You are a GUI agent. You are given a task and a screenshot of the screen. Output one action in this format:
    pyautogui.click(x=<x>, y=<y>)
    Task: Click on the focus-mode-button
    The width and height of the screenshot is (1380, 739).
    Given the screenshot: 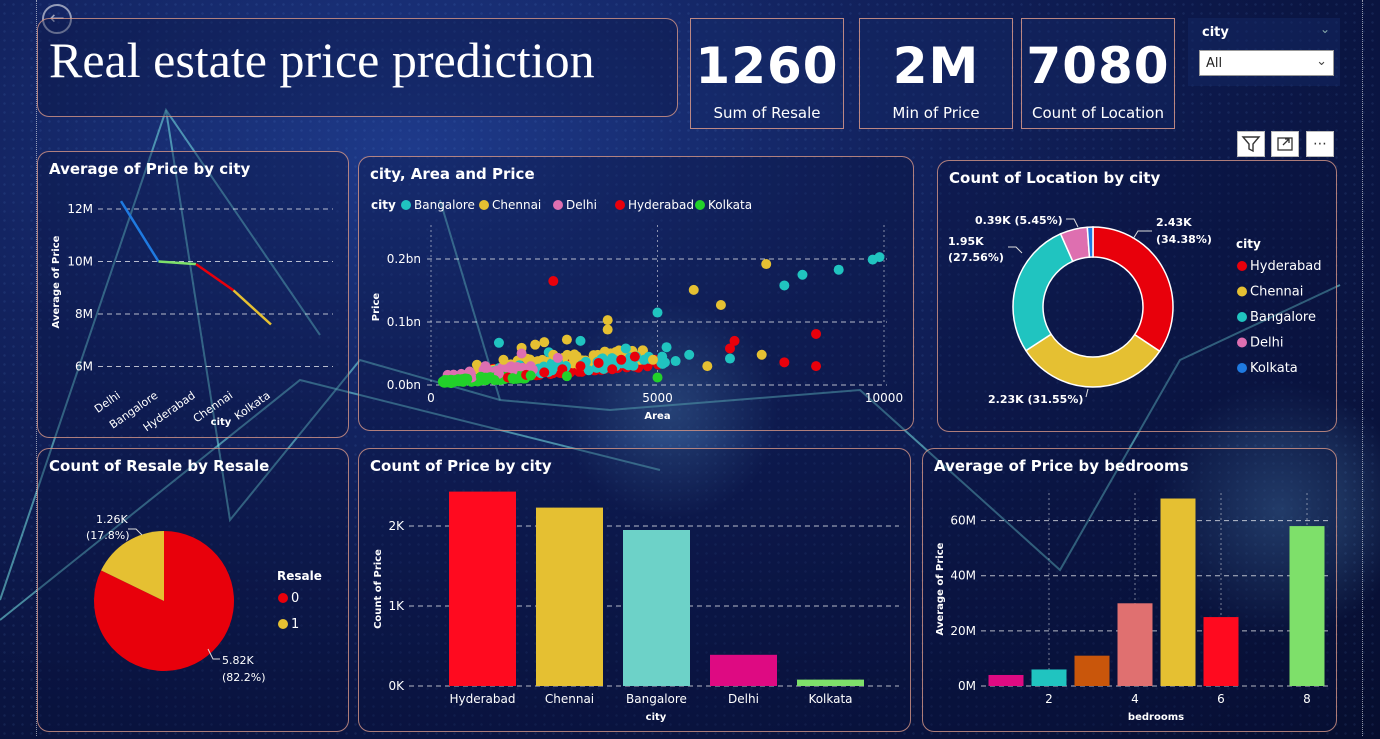 What is the action you would take?
    pyautogui.click(x=1285, y=144)
    